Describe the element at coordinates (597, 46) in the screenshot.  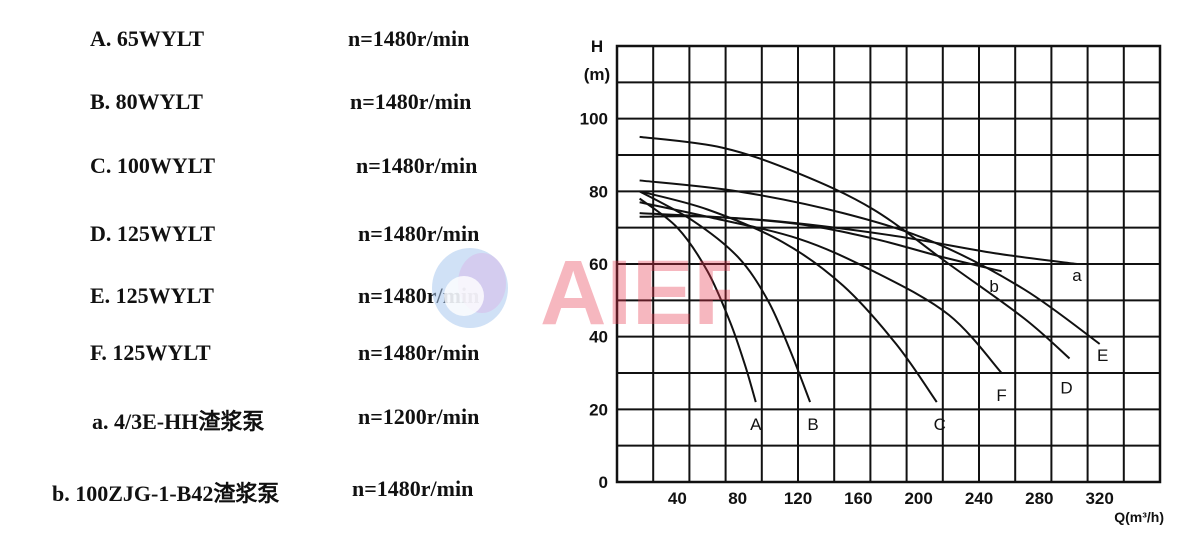
I see `y-axis-label: H` at that location.